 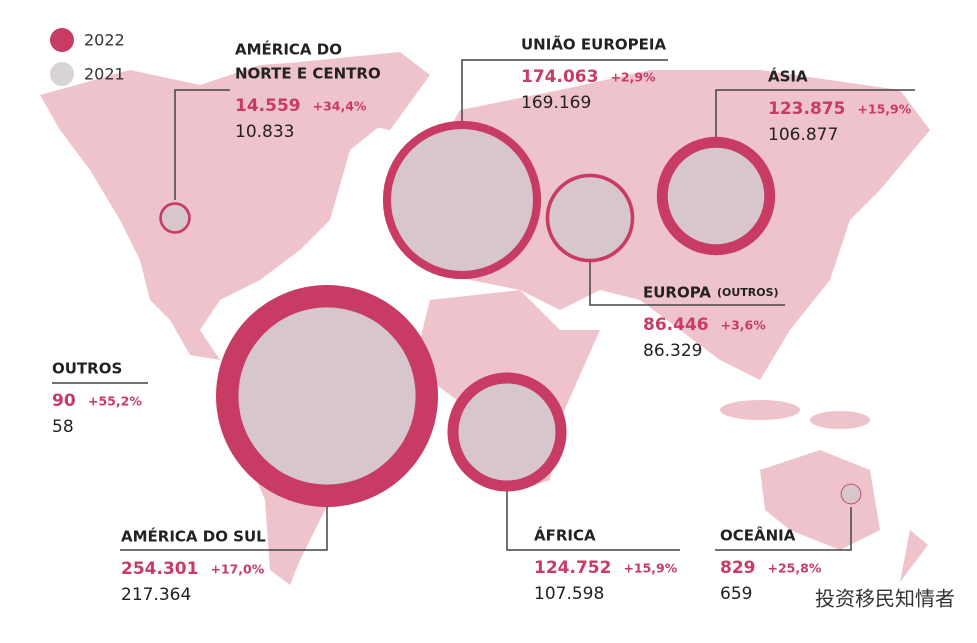 I want to click on value-2022: 14.559, so click(x=268, y=106).